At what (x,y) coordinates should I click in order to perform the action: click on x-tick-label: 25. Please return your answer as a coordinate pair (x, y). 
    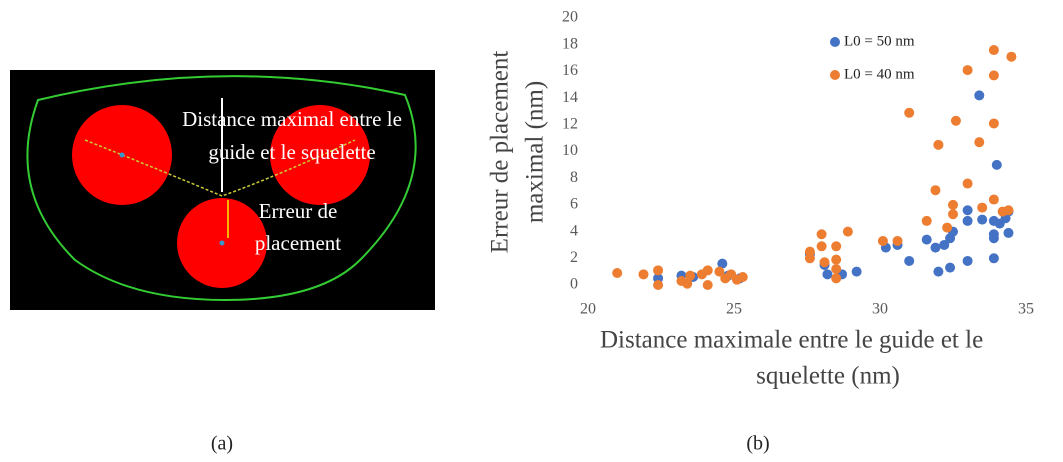
    Looking at the image, I should click on (734, 309).